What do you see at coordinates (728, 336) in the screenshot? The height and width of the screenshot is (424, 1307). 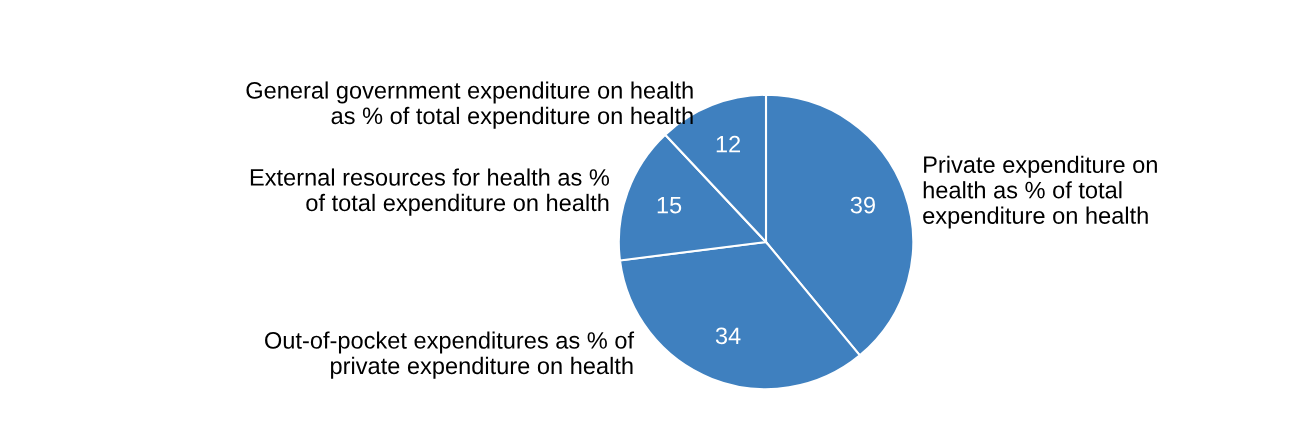 I see `data-label: 34` at bounding box center [728, 336].